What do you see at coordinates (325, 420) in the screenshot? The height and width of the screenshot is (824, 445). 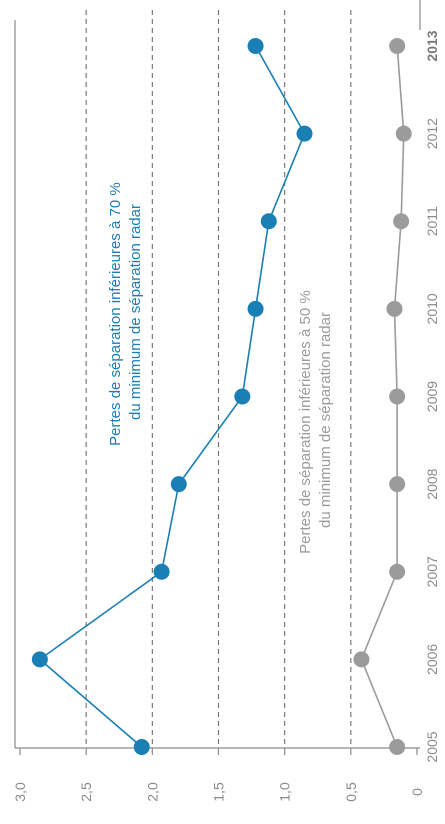 I see `series-2-label-line-2: du minimum de séparation radar` at bounding box center [325, 420].